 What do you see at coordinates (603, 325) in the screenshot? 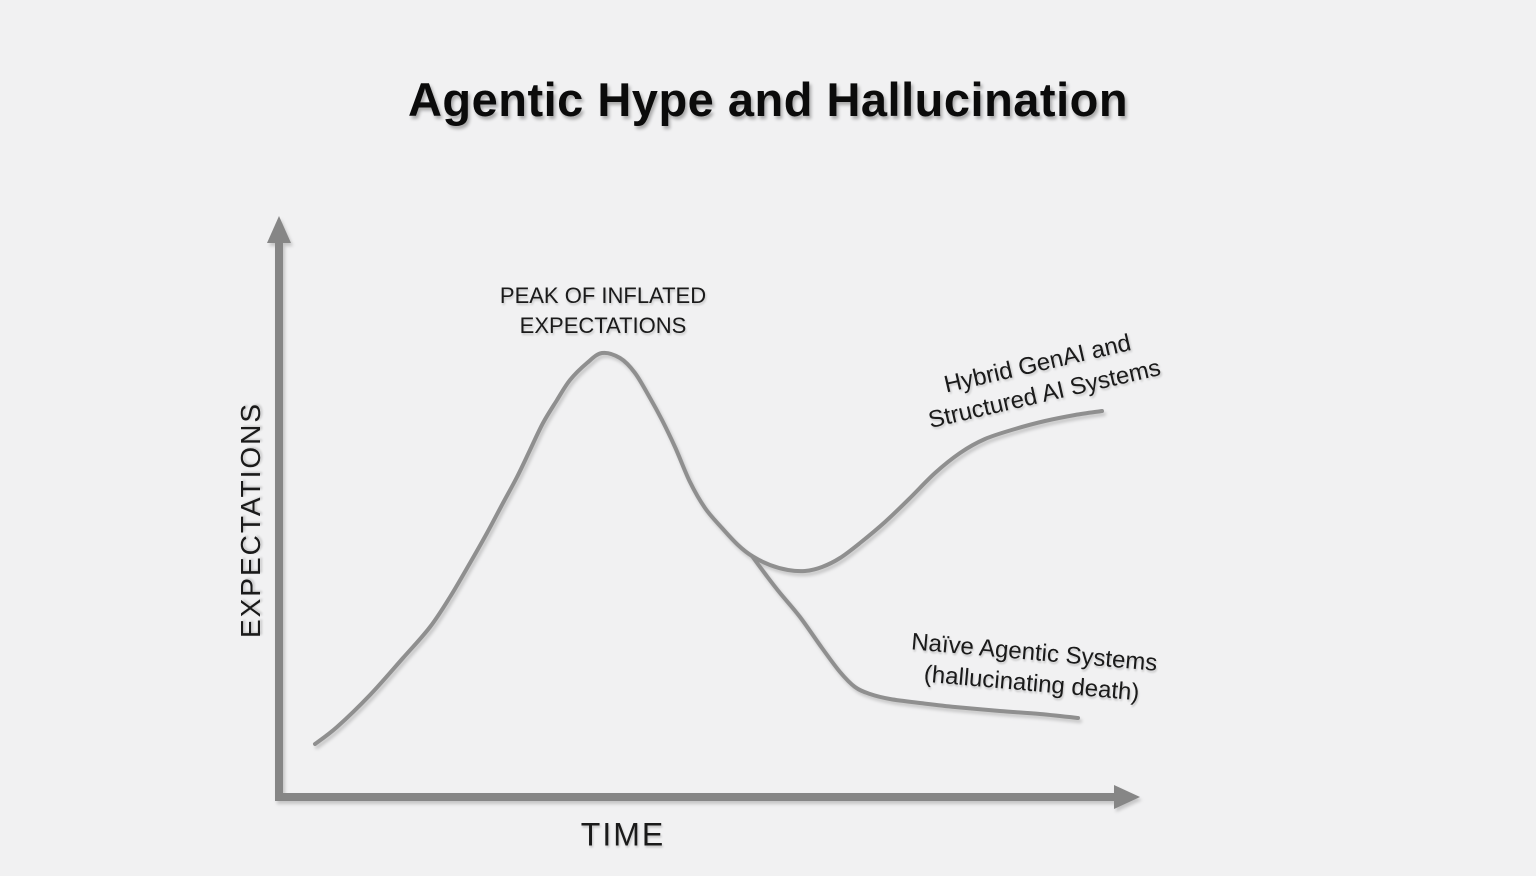
I see `peak-annotation-line2: EXPECTATIONS` at bounding box center [603, 325].